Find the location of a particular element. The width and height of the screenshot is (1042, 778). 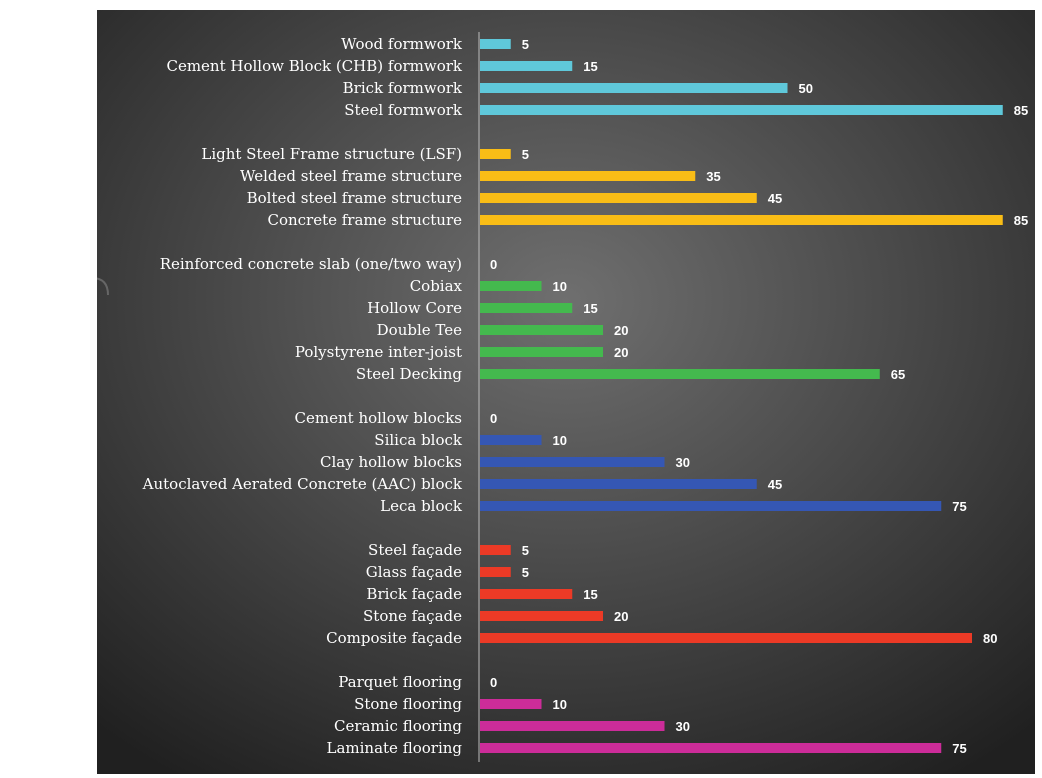

category-label: Steel façade is located at coordinates (415, 550).